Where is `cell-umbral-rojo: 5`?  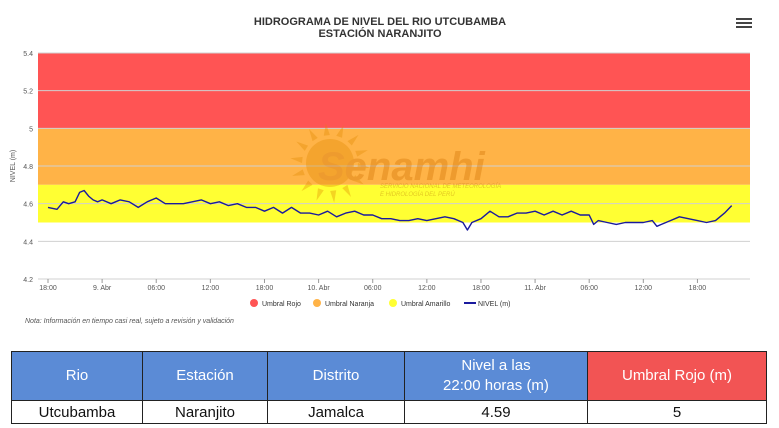 cell-umbral-rojo: 5 is located at coordinates (677, 412).